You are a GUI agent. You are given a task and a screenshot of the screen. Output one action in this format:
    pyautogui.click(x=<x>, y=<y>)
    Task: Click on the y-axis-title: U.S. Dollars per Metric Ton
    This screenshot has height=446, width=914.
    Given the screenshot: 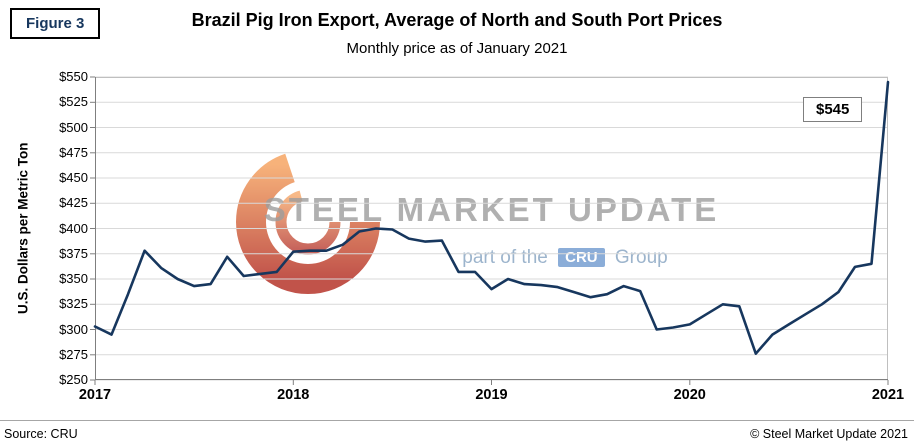 What is the action you would take?
    pyautogui.click(x=23, y=228)
    